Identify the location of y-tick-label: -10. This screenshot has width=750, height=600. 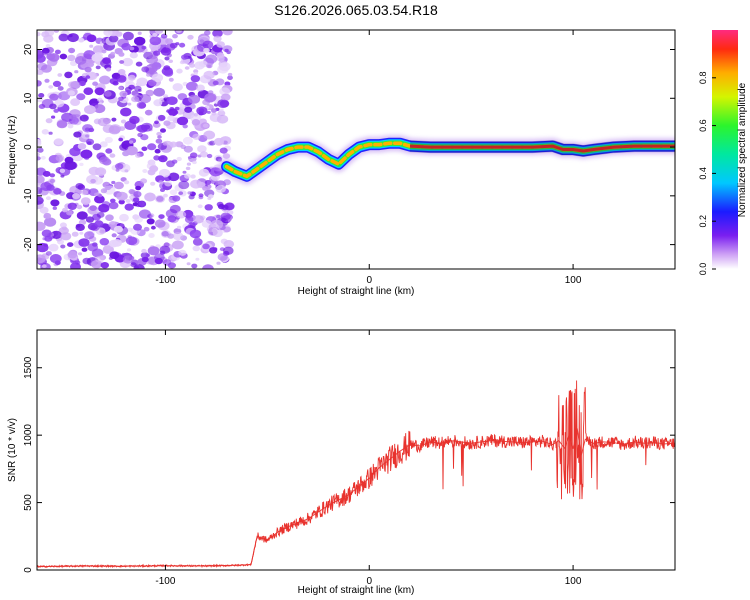
(28, 195).